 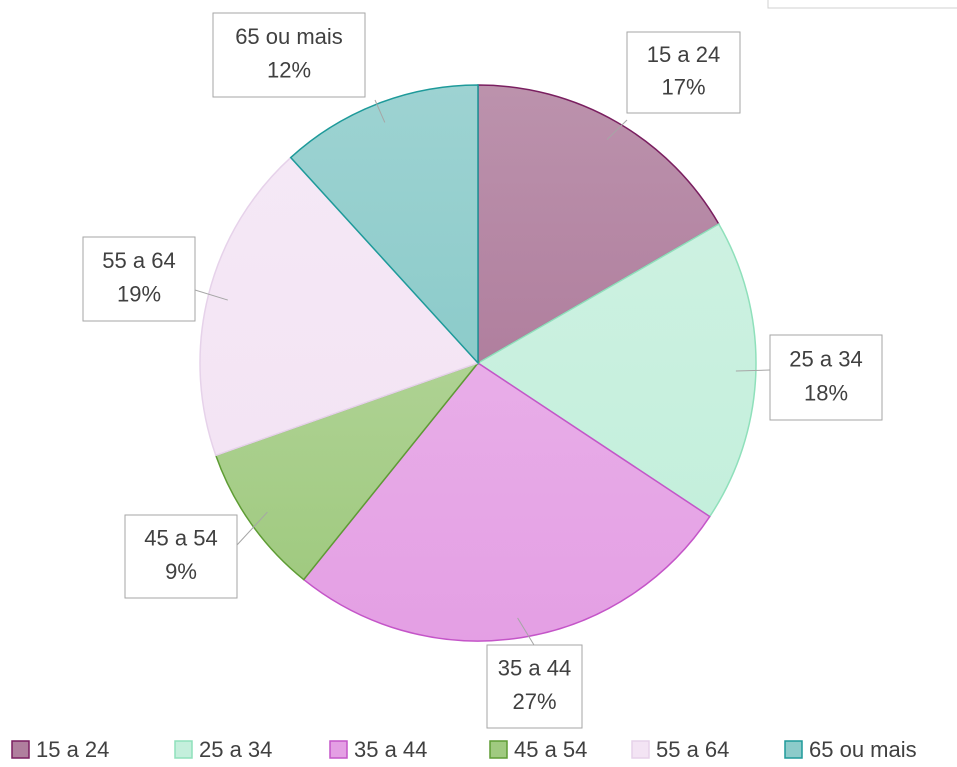 I want to click on legend-label: 25 a 34, so click(x=235, y=749).